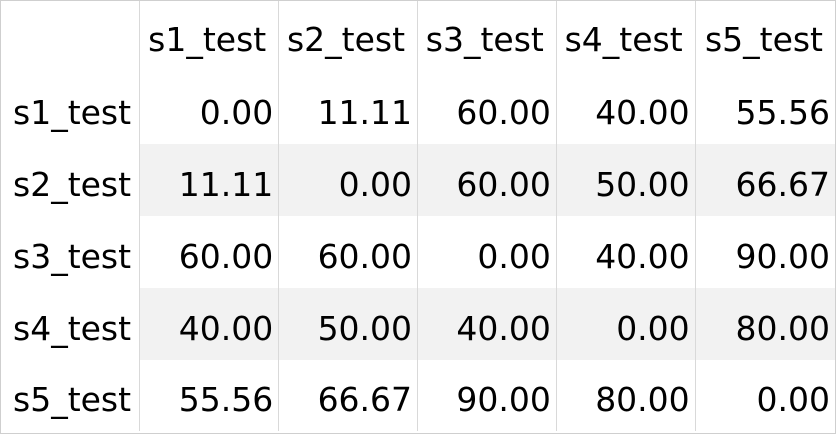 The height and width of the screenshot is (434, 836). Describe the element at coordinates (71, 252) in the screenshot. I see `row-header: s3_test` at that location.